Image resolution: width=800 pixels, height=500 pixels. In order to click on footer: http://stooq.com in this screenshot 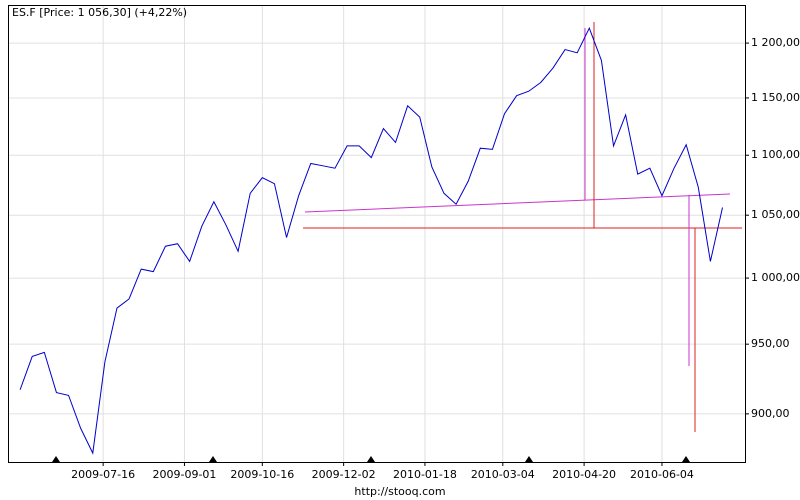, I will do `click(399, 491)`.